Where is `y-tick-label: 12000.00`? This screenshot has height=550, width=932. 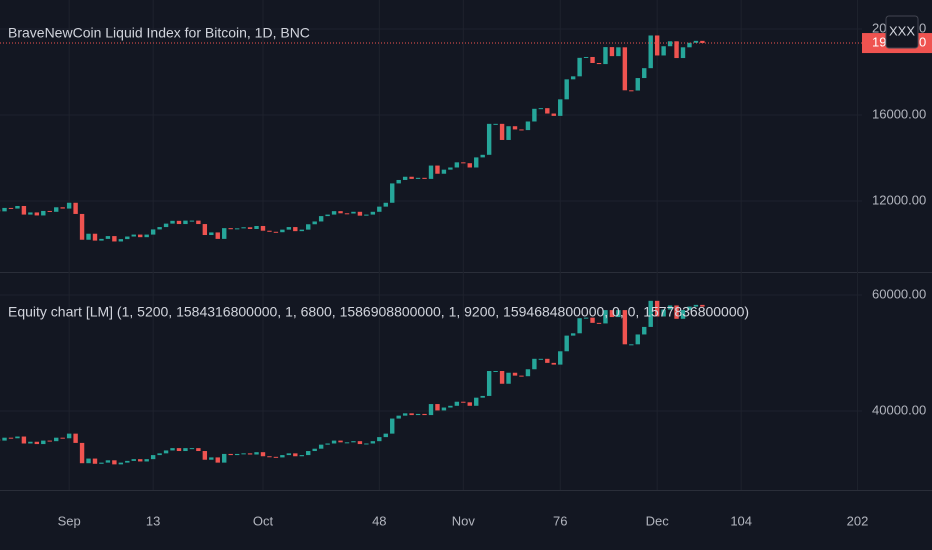
y-tick-label: 12000.00 is located at coordinates (899, 199).